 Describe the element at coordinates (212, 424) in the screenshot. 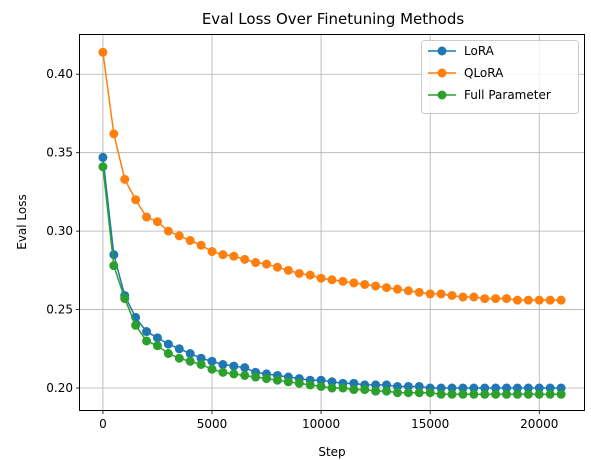

I see `x-tick-label: 5000` at that location.